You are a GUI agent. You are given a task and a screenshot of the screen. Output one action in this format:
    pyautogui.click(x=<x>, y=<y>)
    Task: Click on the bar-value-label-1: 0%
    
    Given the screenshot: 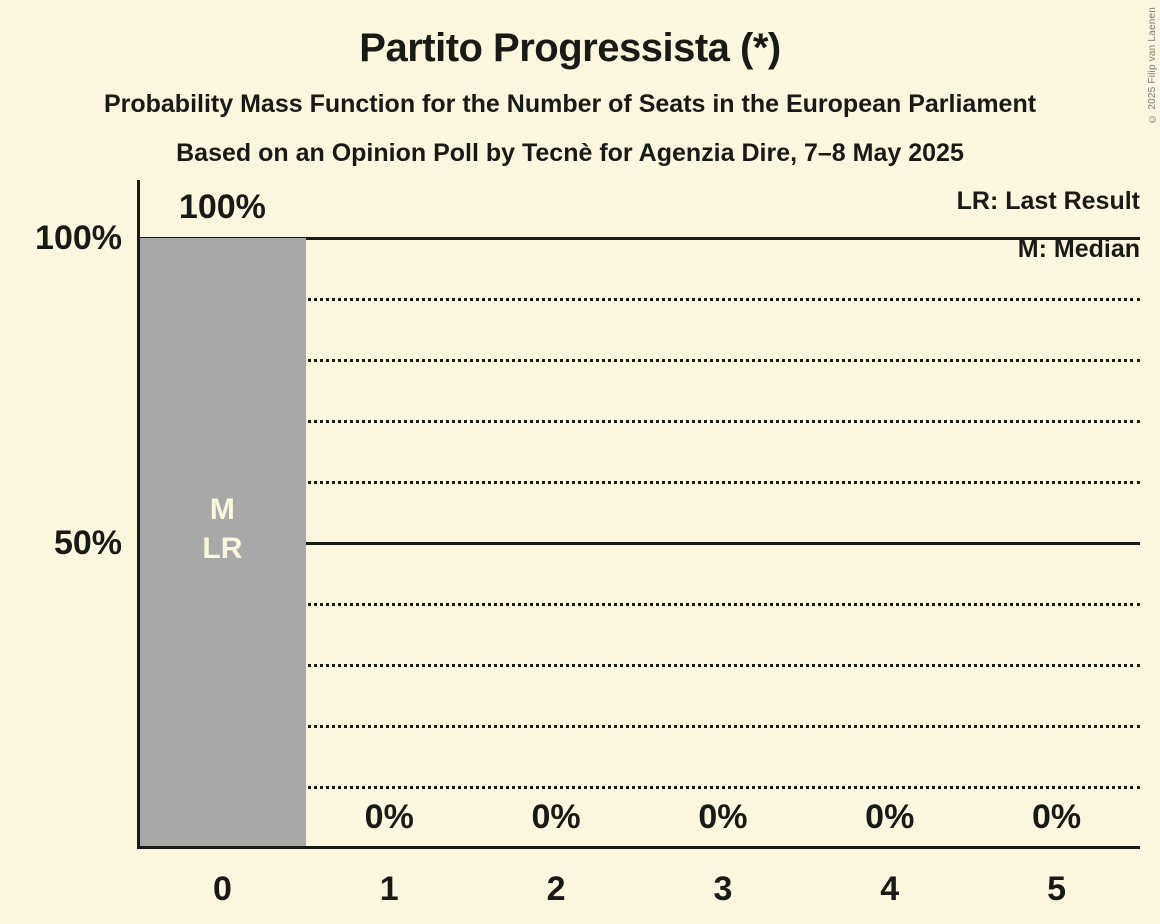 What is the action you would take?
    pyautogui.click(x=389, y=817)
    